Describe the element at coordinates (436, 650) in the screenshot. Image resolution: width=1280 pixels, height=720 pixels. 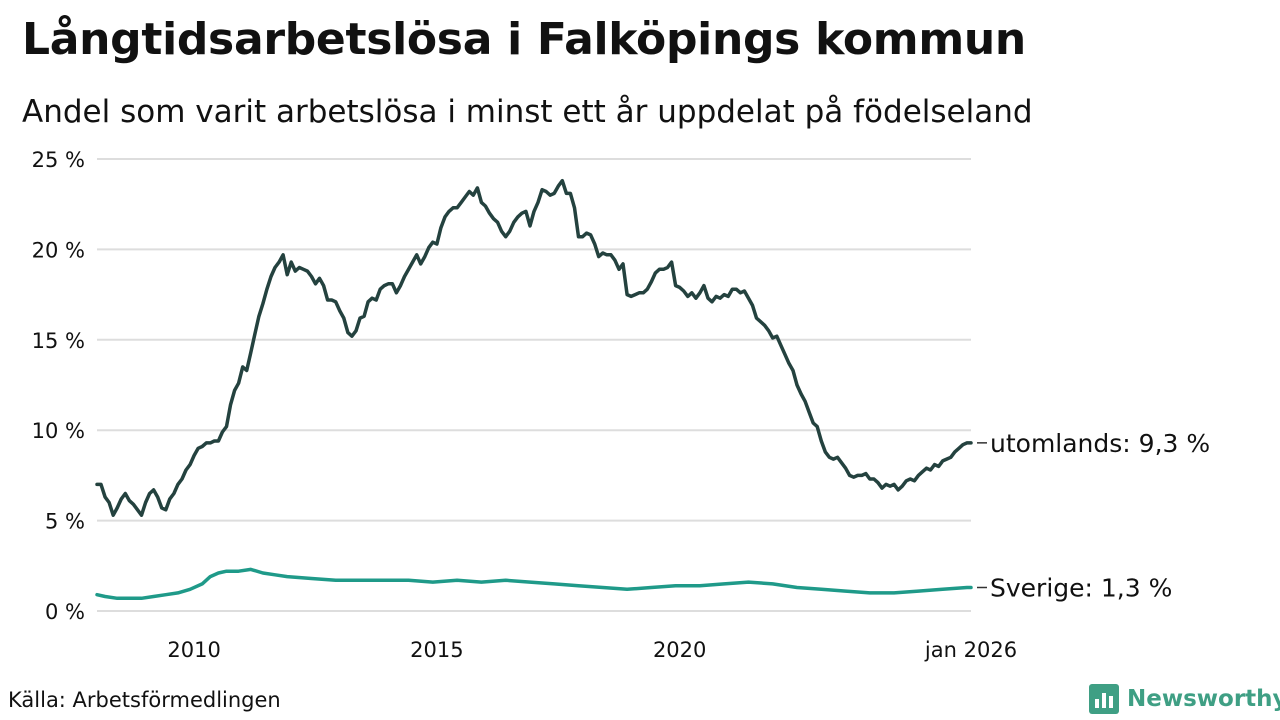
I see `x-tick-label: 2015` at that location.